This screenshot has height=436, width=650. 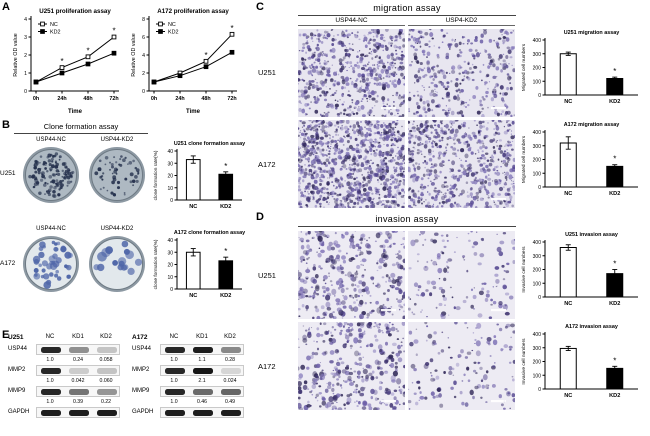 I want to click on micrograph-invasion-a172-nc, so click(x=351, y=366).